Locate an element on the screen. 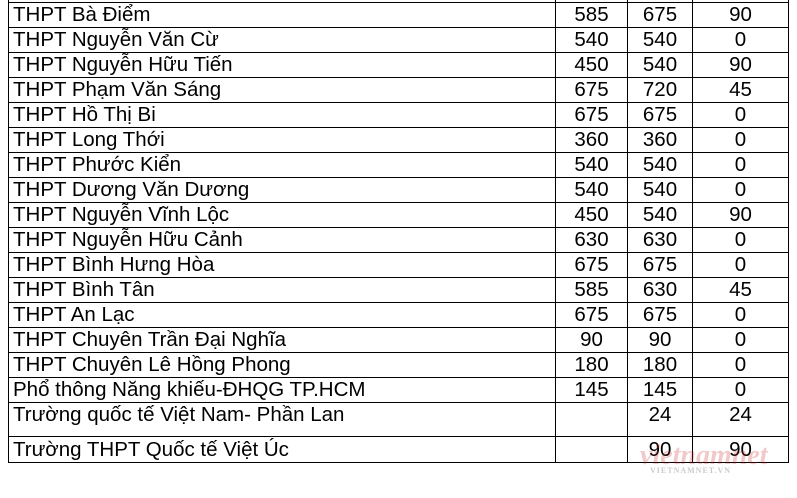  school-name-cell: THPT Nguyễn Văn Cừ is located at coordinates (282, 40).